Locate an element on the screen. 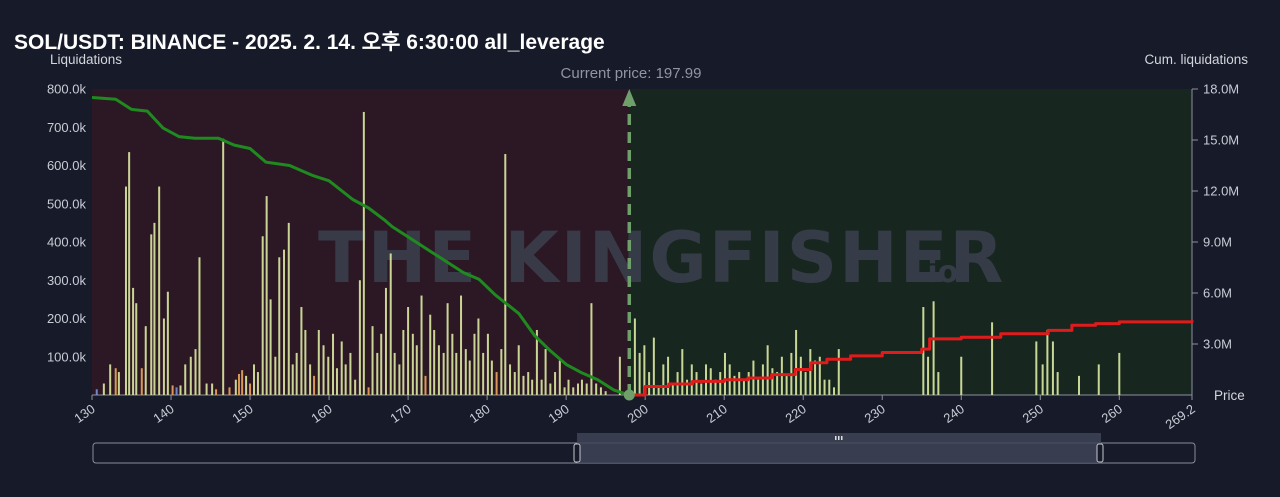 Image resolution: width=1280 pixels, height=497 pixels. y-right-tick-label: 6.0M is located at coordinates (1217, 293).